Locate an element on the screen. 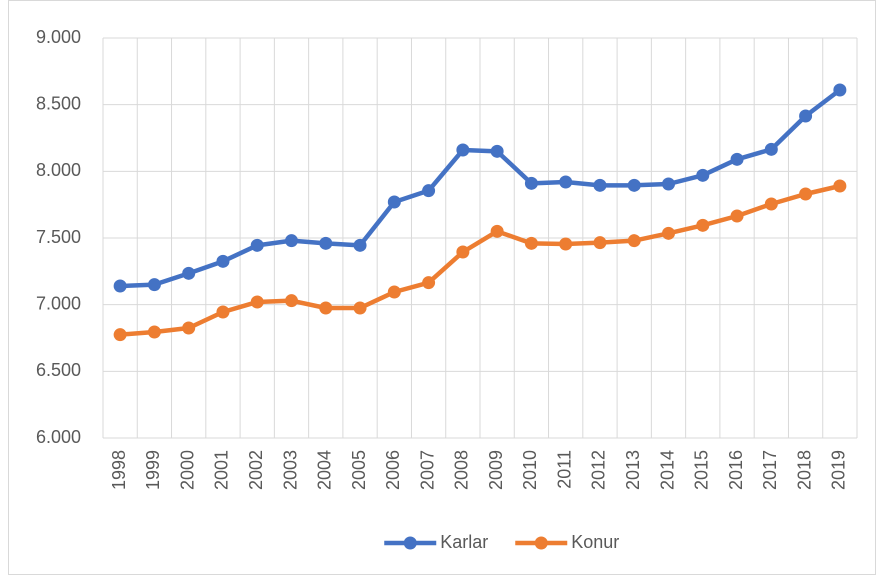 Image resolution: width=877 pixels, height=576 pixels. y-tick-label: 8.500 is located at coordinates (58, 103).